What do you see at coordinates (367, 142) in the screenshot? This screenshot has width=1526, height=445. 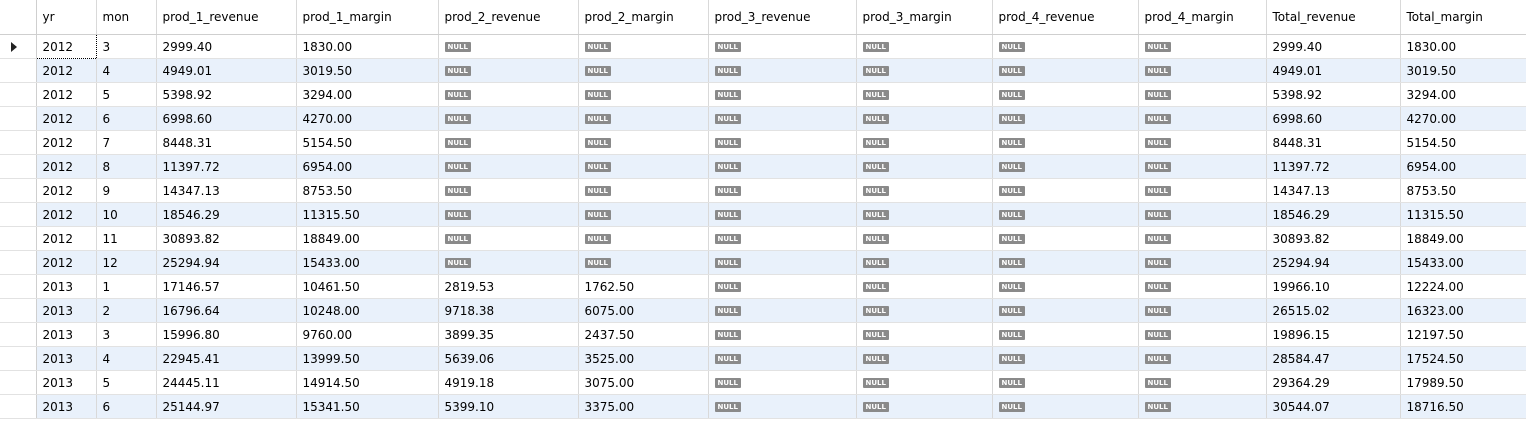 I see `table-cell: 5154.50` at bounding box center [367, 142].